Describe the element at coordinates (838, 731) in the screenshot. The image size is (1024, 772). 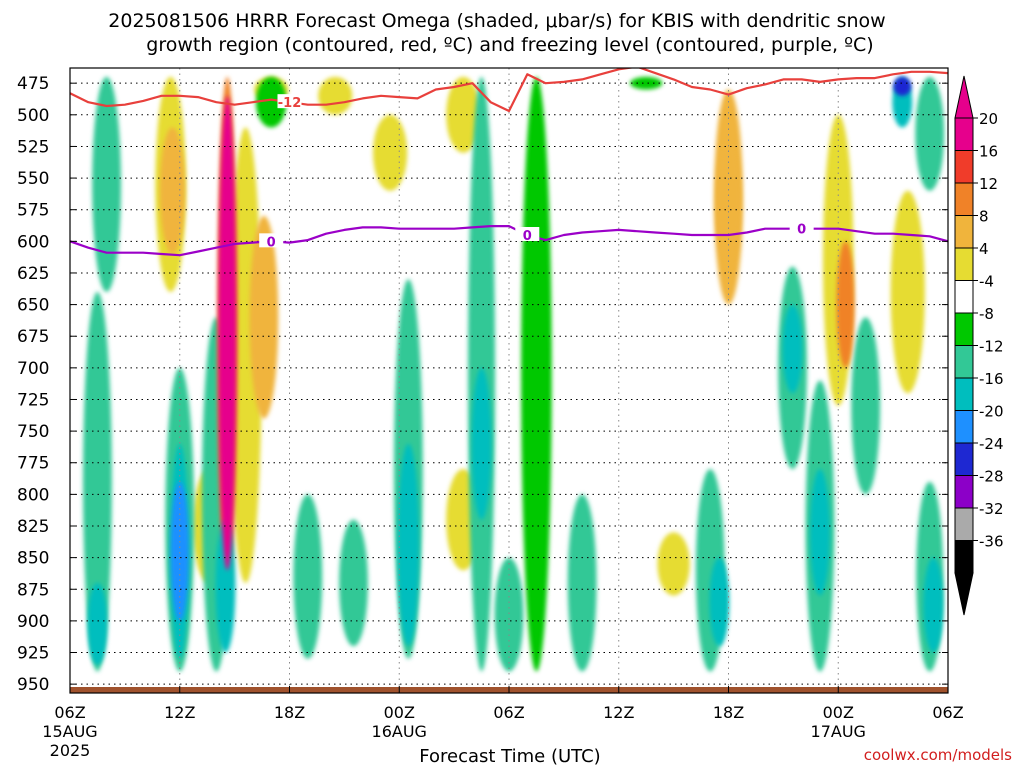
I see `x-tick-date-label: 17AUG` at that location.